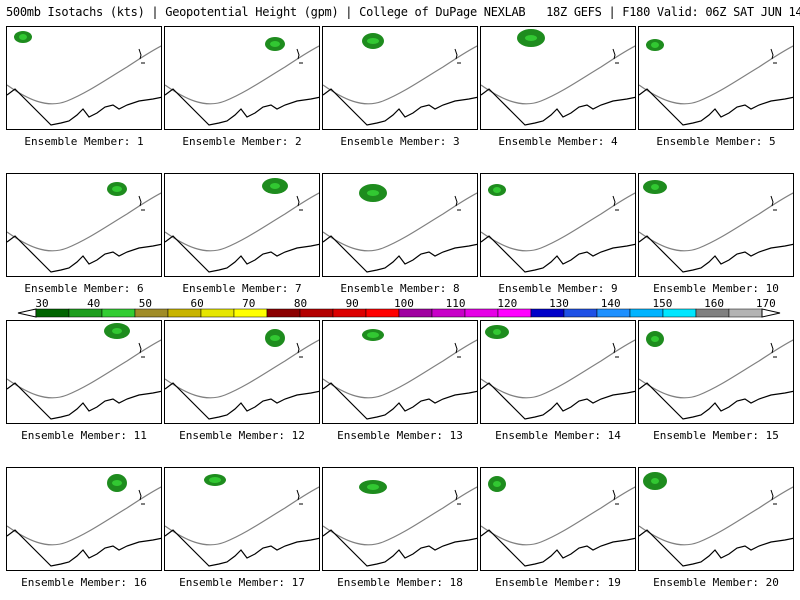 The image size is (800, 600). Describe the element at coordinates (300, 303) in the screenshot. I see `colorbar-tick-label: 80` at that location.